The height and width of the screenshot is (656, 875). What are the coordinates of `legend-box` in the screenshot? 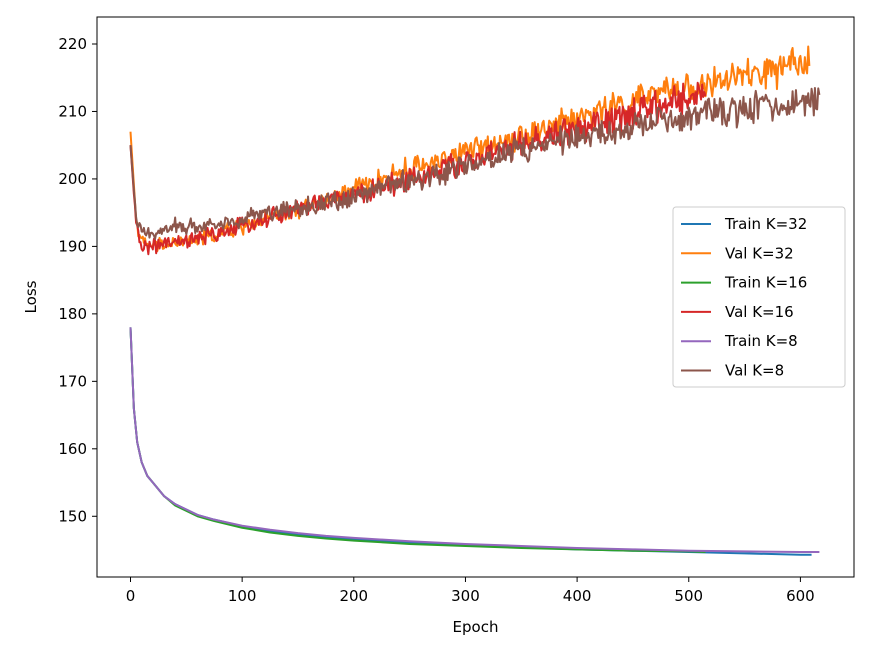 It's located at (759, 297).